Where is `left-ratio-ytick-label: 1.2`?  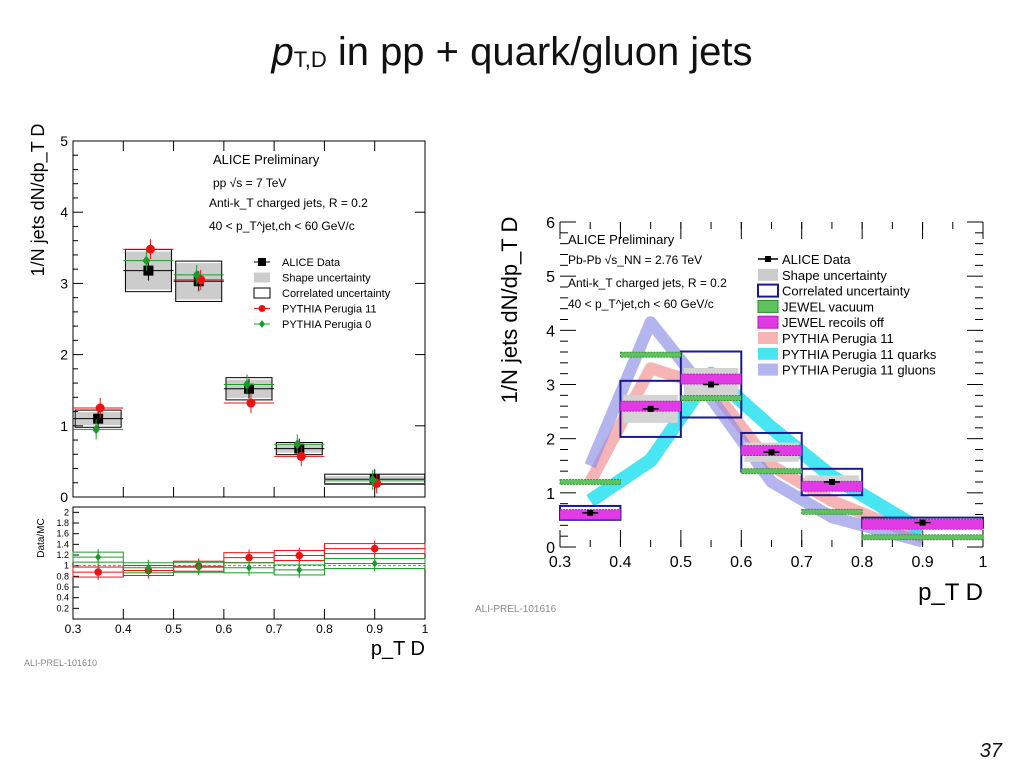 left-ratio-ytick-label: 1.2 is located at coordinates (62, 555).